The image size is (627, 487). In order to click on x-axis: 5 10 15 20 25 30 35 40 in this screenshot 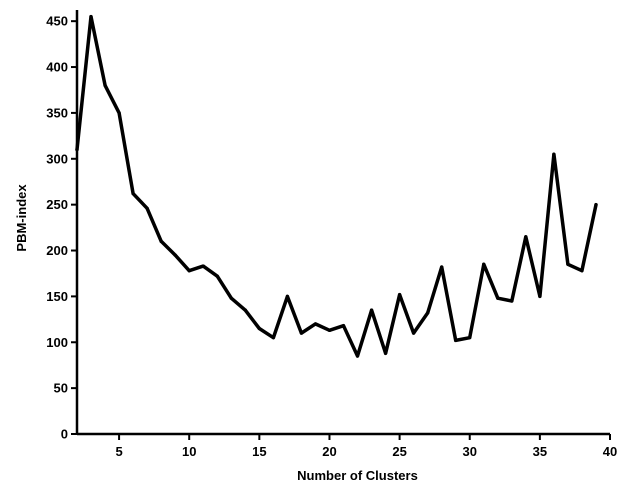, I will do `click(366, 446)`.